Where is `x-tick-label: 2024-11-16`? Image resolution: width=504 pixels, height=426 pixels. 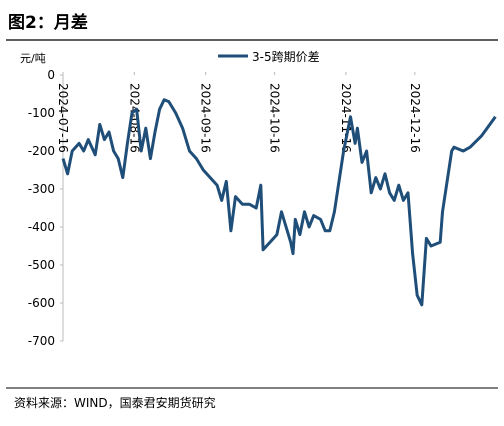
x-tick-label: 2024-11-16 is located at coordinates (346, 118).